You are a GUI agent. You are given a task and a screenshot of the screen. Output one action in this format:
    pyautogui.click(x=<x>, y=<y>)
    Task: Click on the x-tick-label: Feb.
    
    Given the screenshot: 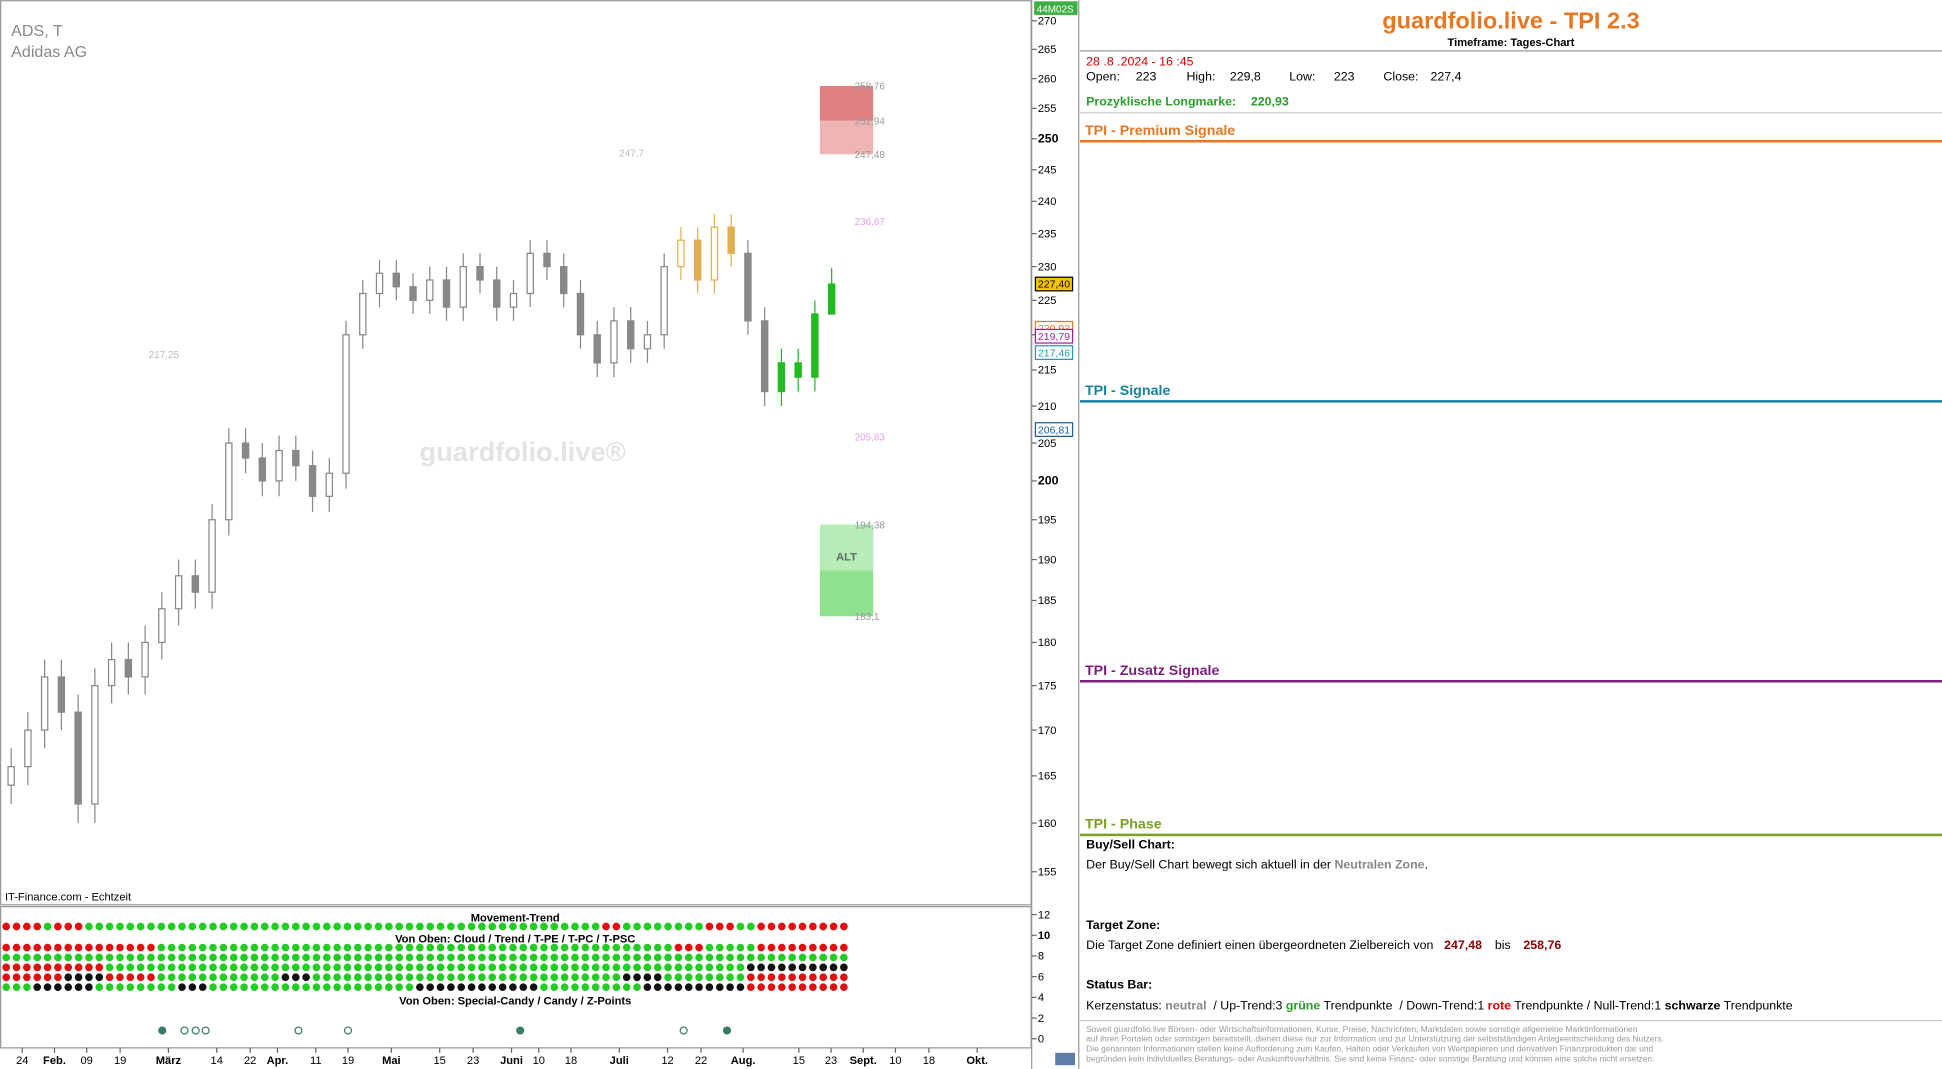 What is the action you would take?
    pyautogui.click(x=54, y=1061)
    